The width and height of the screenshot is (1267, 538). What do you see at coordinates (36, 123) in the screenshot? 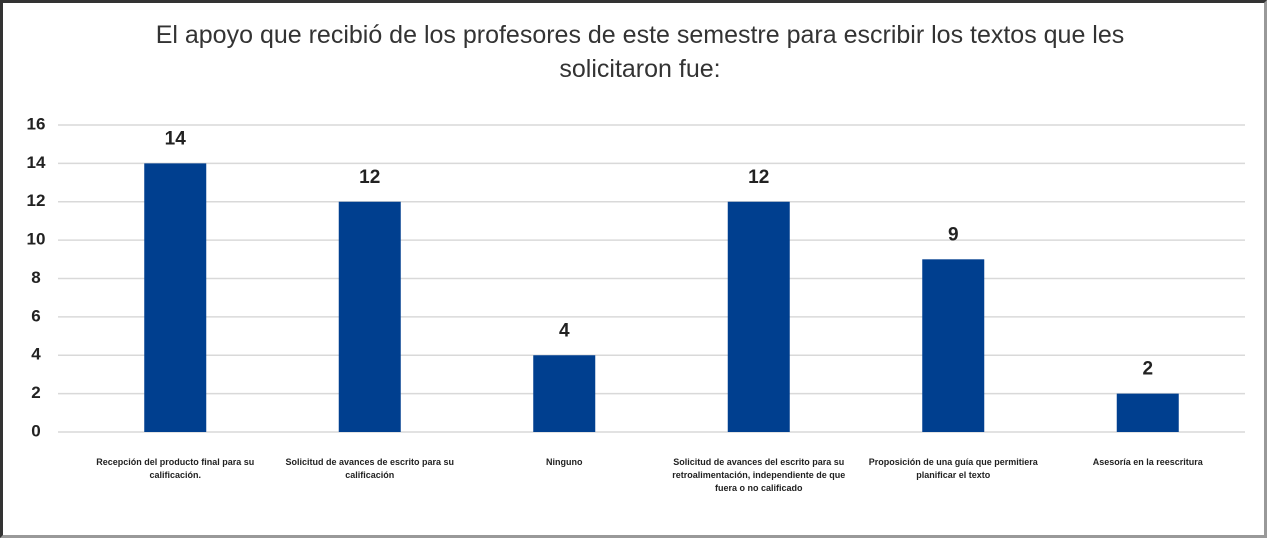
I see `y-tick-label: 16` at bounding box center [36, 123].